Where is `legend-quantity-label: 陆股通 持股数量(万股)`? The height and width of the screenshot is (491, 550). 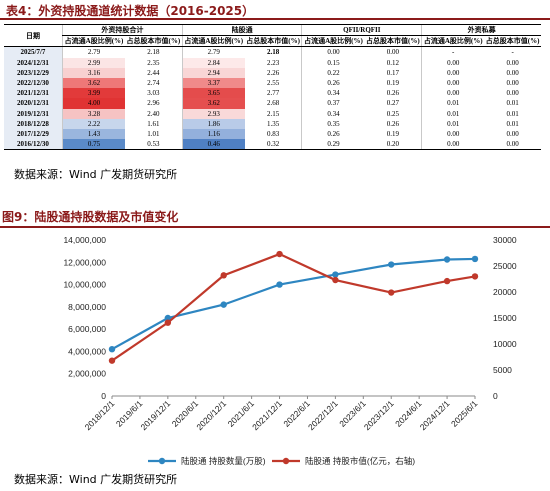
legend-quantity-label: 陆股通 持股数量(万股) is located at coordinates (223, 461).